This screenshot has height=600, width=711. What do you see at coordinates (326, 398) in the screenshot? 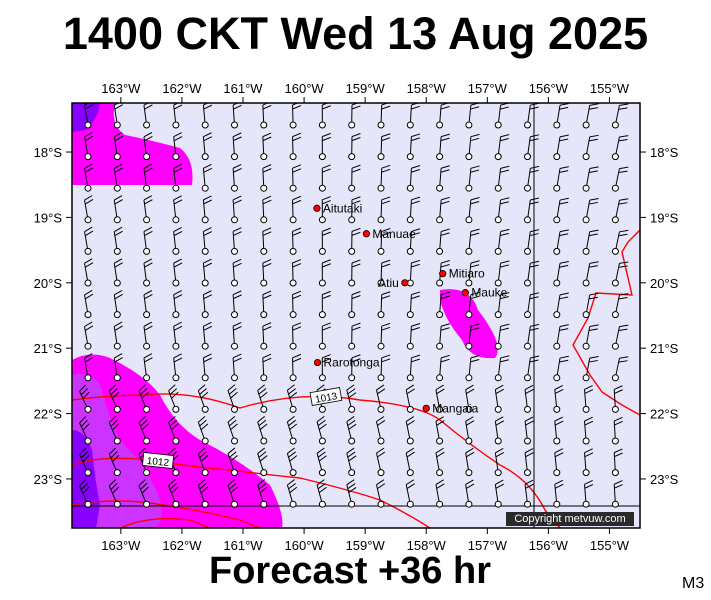
I see `svg-text: 1013` at bounding box center [326, 398].